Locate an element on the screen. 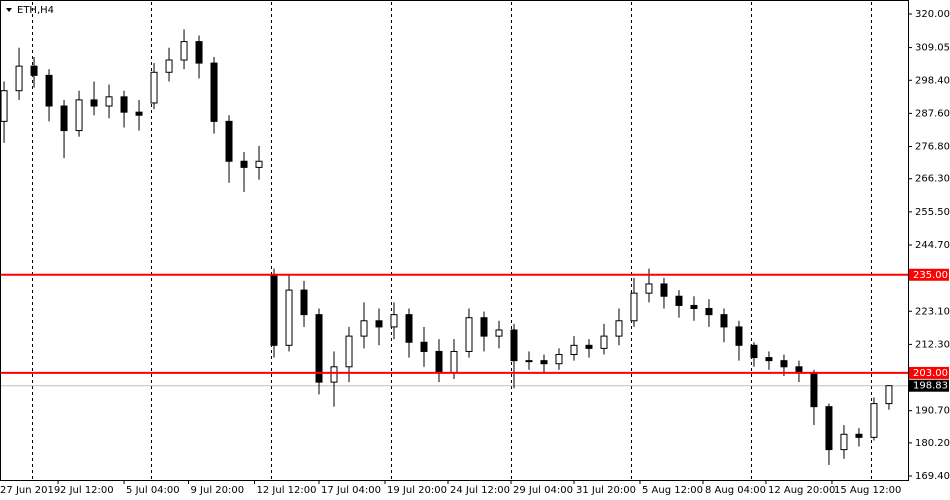 The height and width of the screenshot is (500, 950). x-tick-label: 5 Jul 04:00 is located at coordinates (153, 490).